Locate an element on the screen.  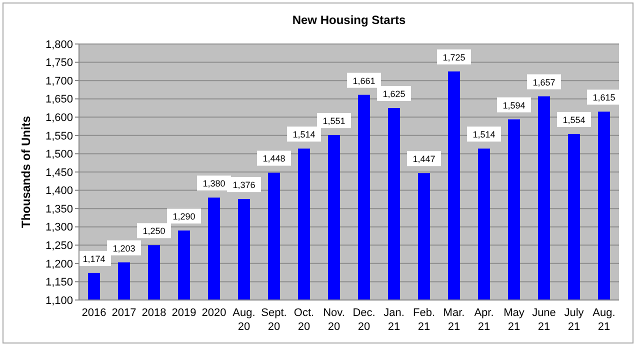
x-tick-label: Jan. 21 is located at coordinates (394, 320).